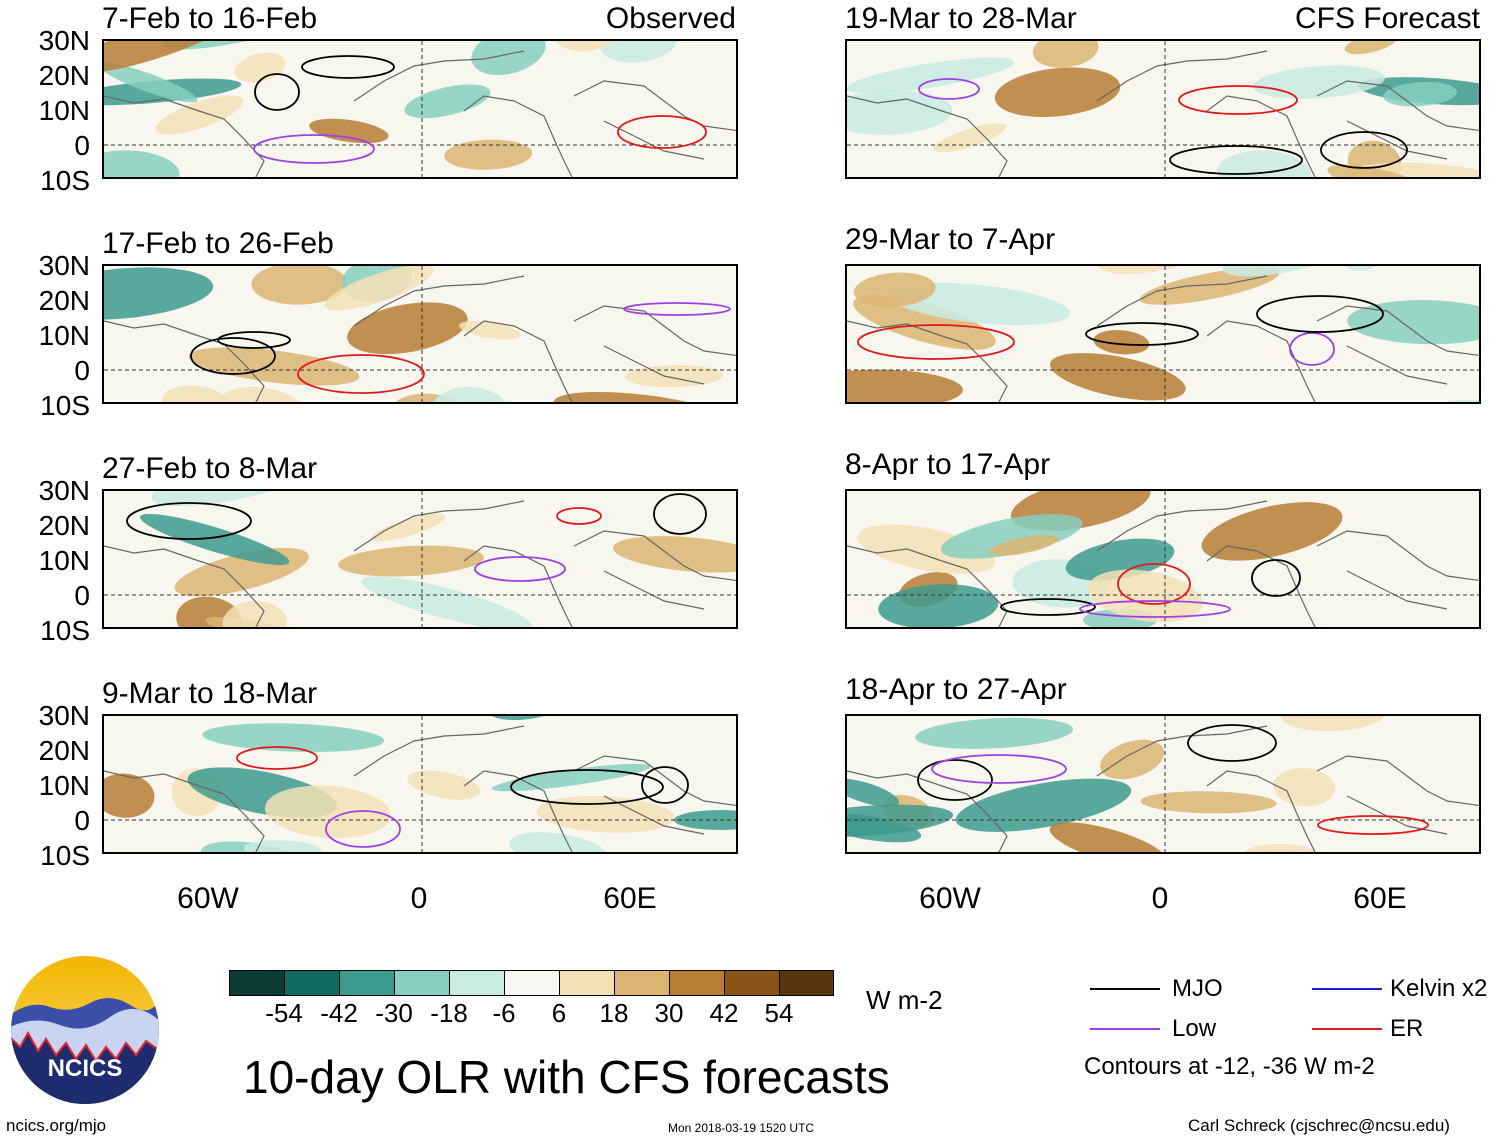  What do you see at coordinates (210, 468) in the screenshot?
I see `panel-period-title: 27-Feb to 8-Mar` at bounding box center [210, 468].